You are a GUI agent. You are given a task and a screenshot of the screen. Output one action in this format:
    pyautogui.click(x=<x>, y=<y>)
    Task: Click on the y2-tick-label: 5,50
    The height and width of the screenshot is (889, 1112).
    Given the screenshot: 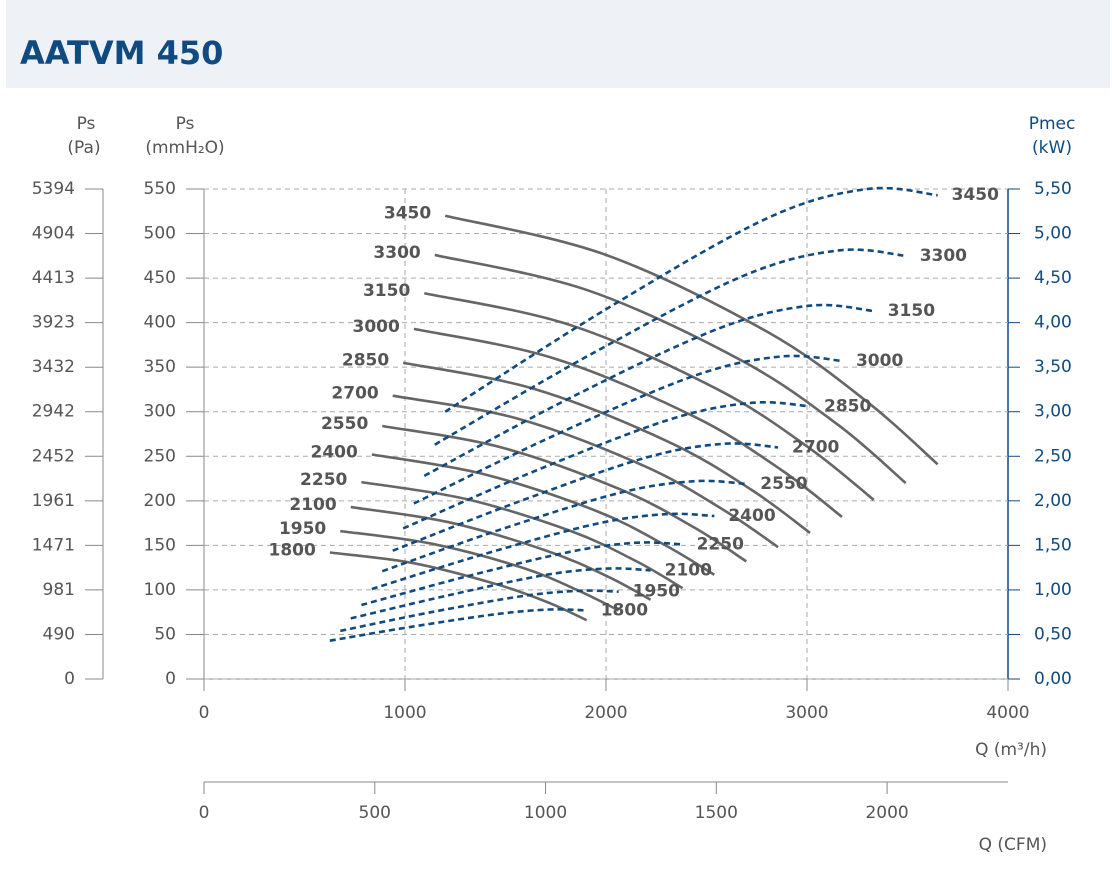 What is the action you would take?
    pyautogui.click(x=1053, y=189)
    